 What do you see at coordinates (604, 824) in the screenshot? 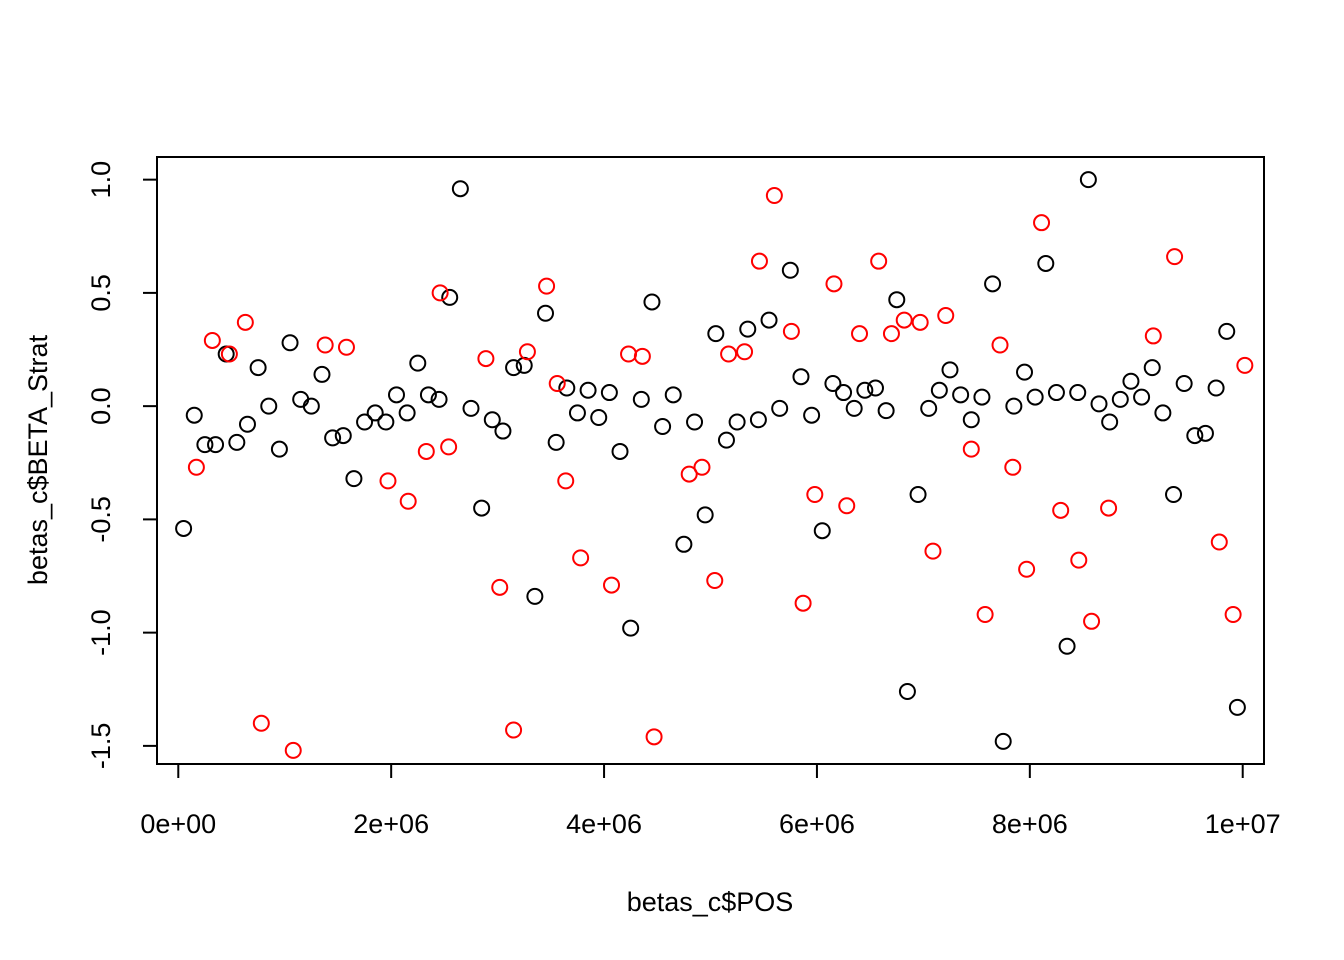
I see `x-tick-label: 4e+06` at bounding box center [604, 824].